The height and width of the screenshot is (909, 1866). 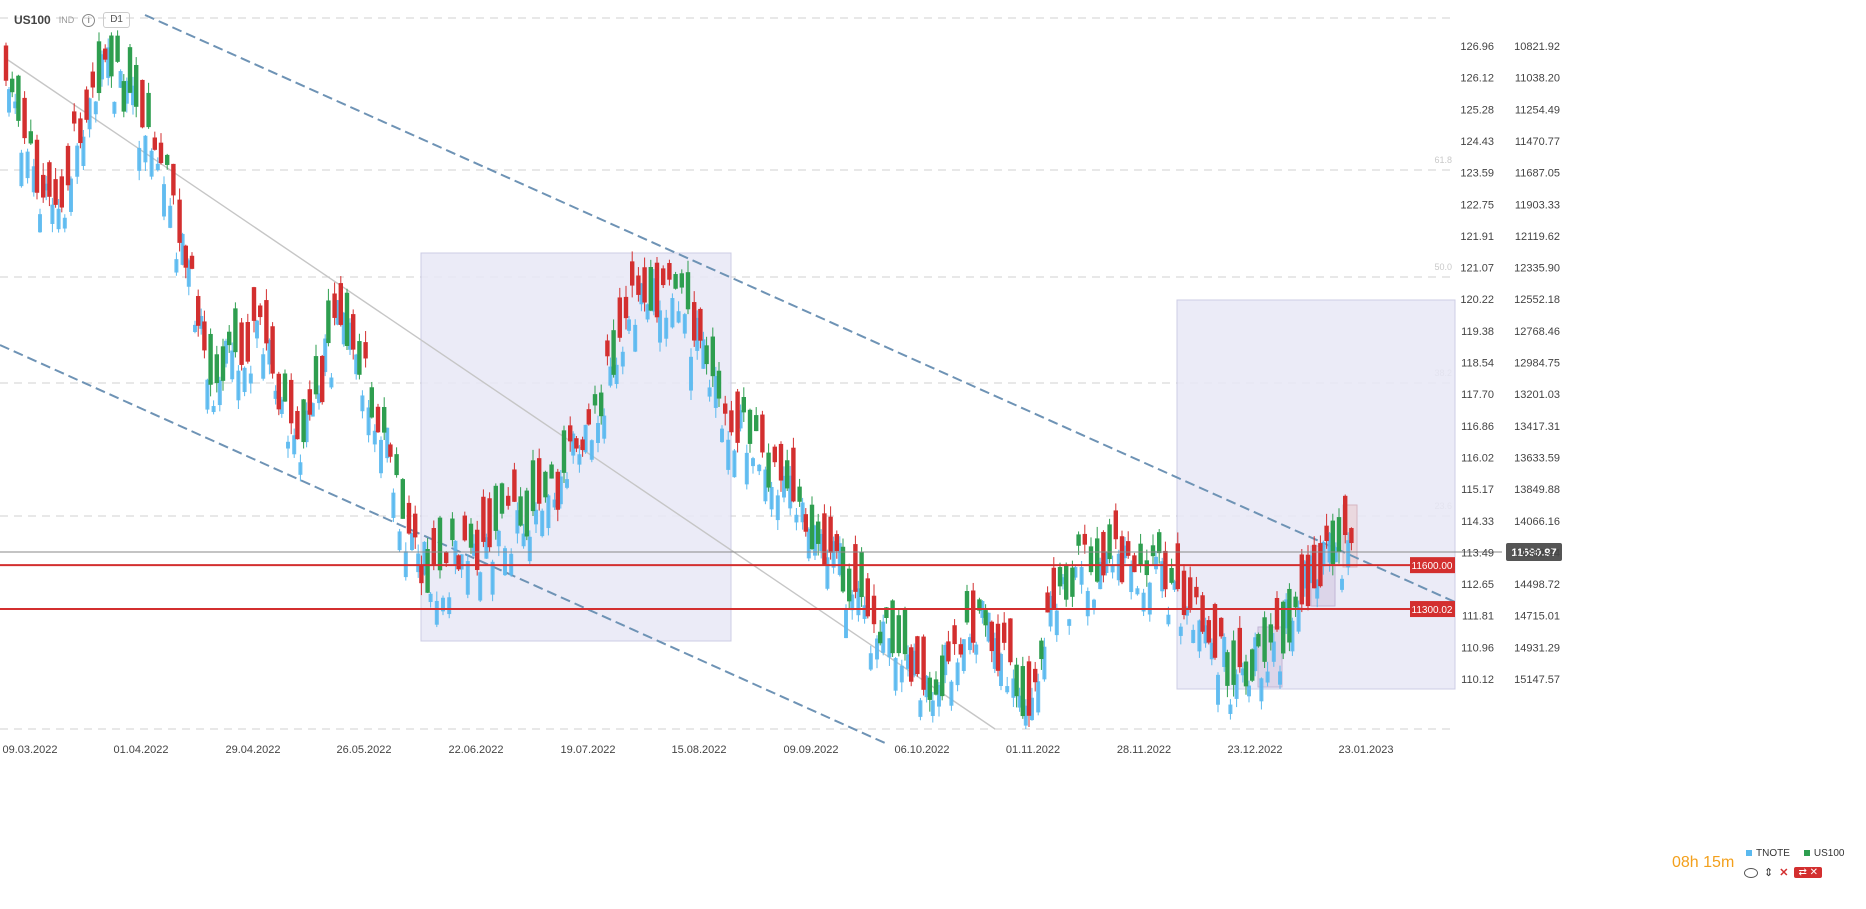 I want to click on legend-tnote-label: TNOTE, so click(x=1773, y=853).